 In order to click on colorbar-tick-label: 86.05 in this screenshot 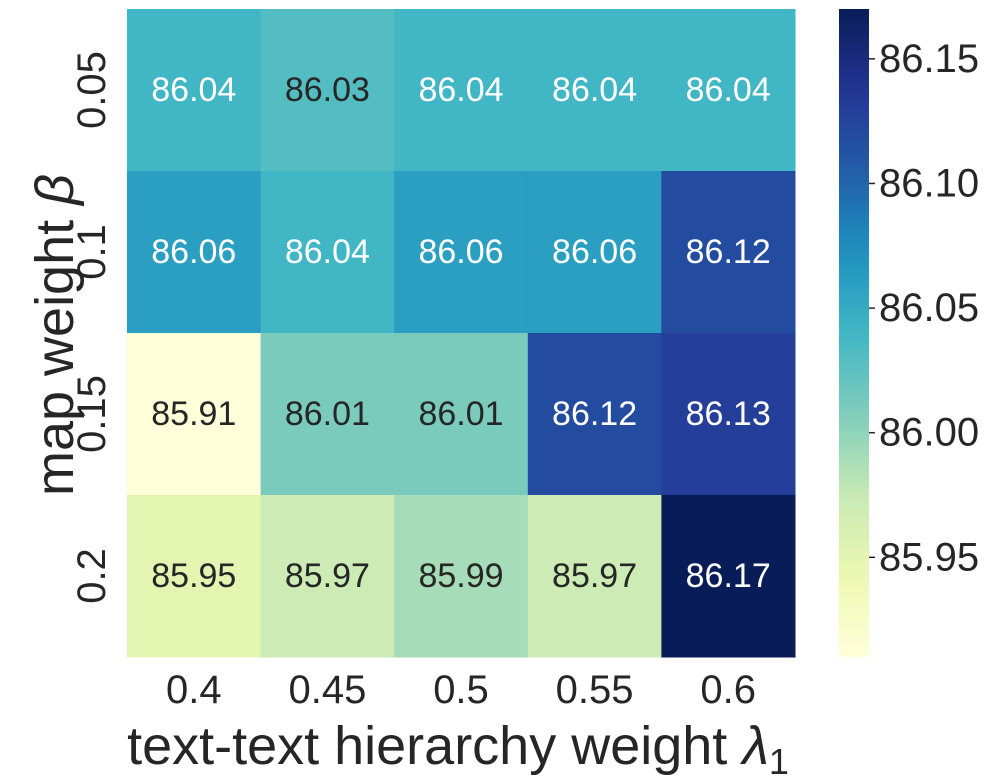, I will do `click(929, 308)`.